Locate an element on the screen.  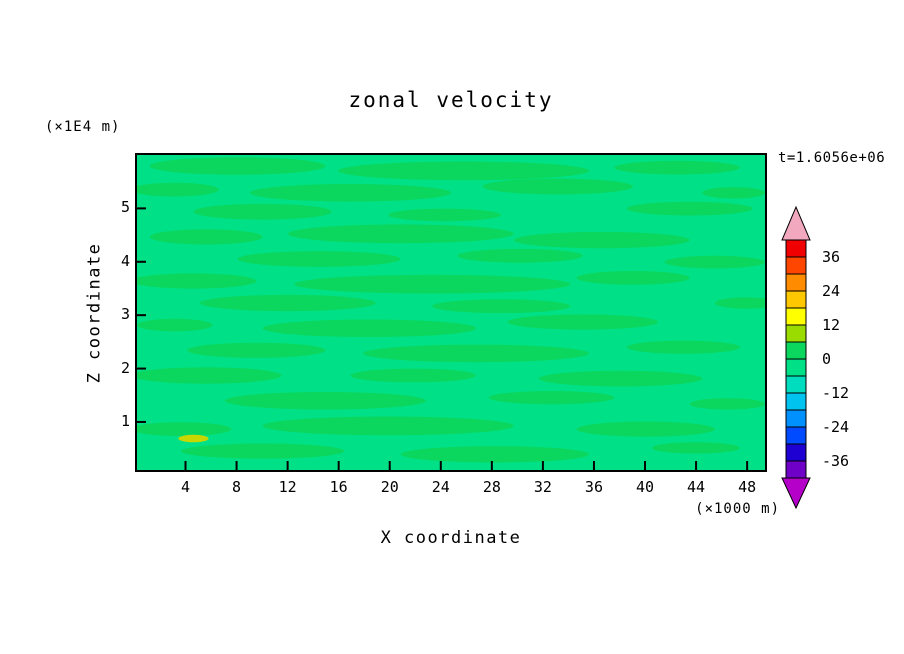
colorbar-tick-label: 36 is located at coordinates (831, 257).